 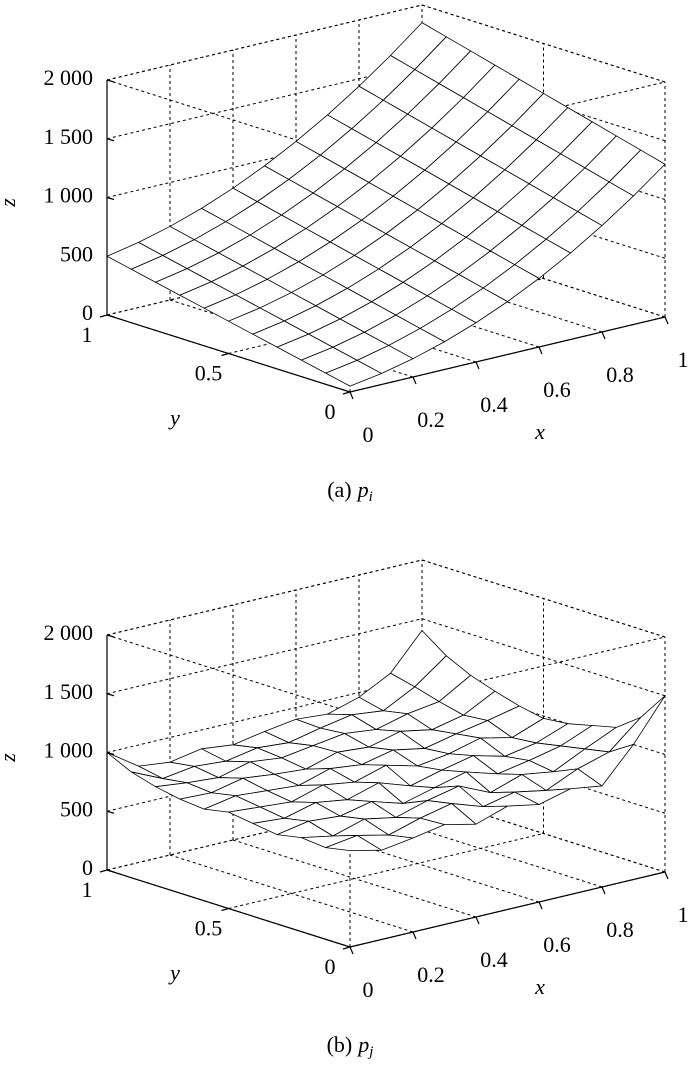 I want to click on caption-label: (b), so click(x=340, y=1044).